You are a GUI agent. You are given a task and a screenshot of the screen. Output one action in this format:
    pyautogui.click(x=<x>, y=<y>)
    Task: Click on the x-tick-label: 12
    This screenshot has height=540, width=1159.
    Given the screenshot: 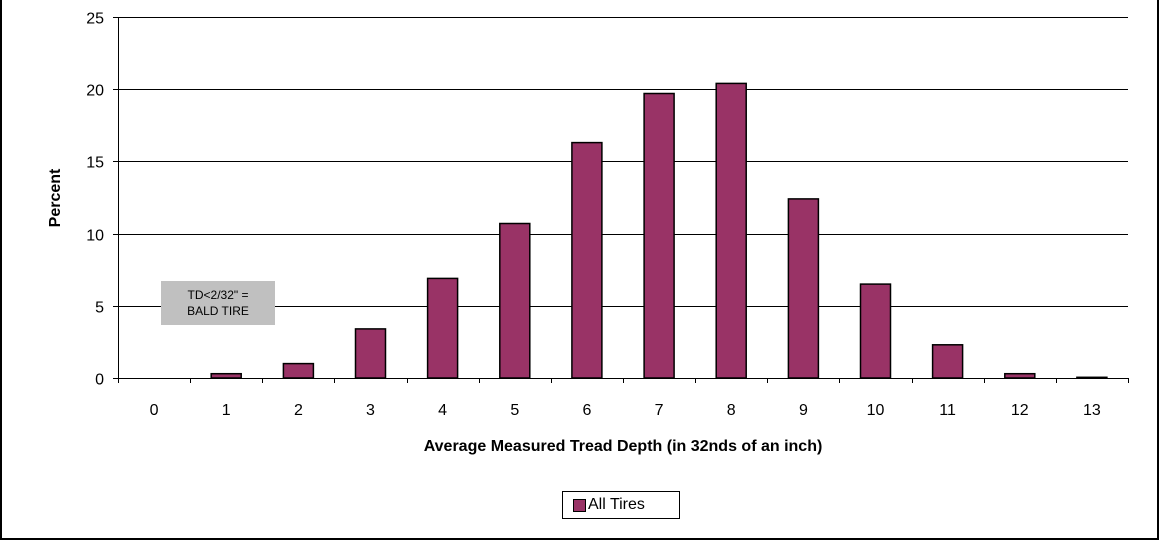 What is the action you would take?
    pyautogui.click(x=1020, y=410)
    